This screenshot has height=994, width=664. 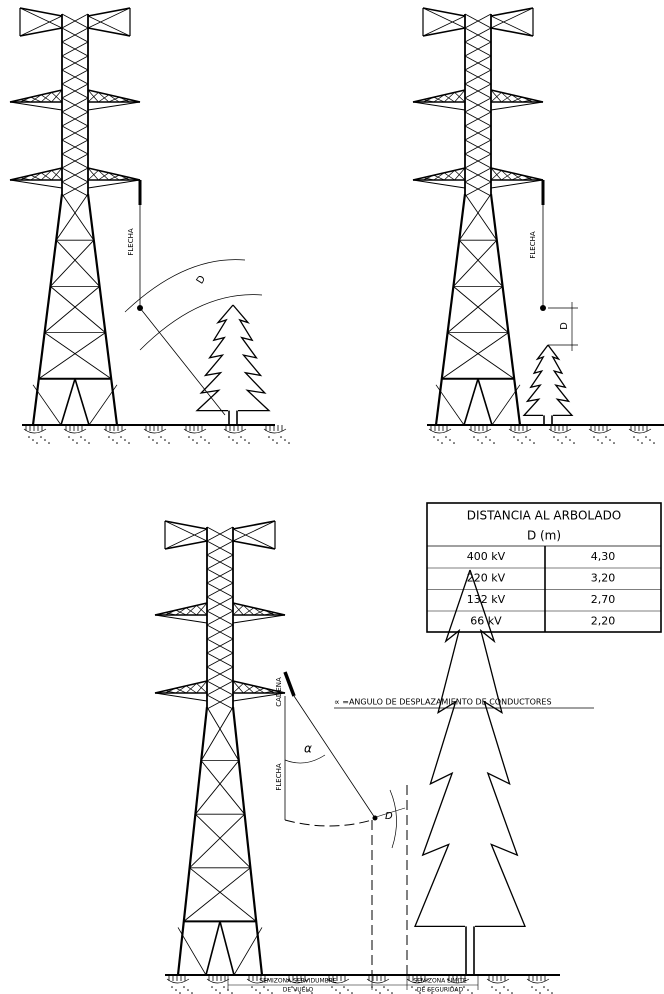 What do you see at coordinates (440, 990) in the screenshot?
I see `zone-label: DE SEGURIDAD` at bounding box center [440, 990].